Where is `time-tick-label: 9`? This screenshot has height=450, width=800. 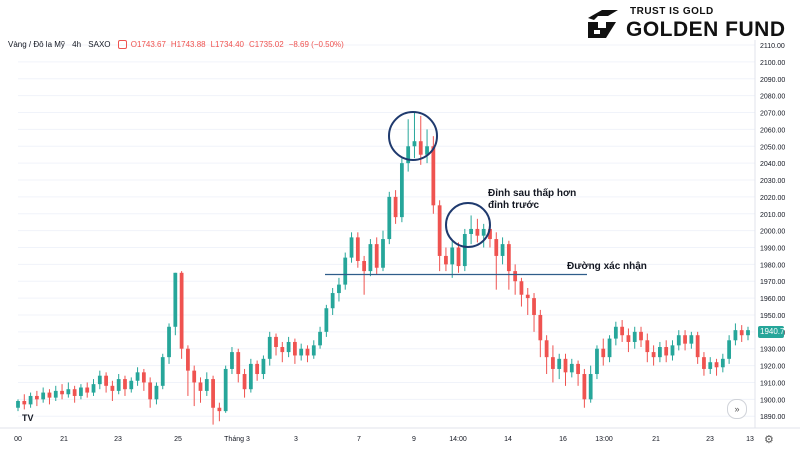 time-tick-label: 9 is located at coordinates (414, 439).